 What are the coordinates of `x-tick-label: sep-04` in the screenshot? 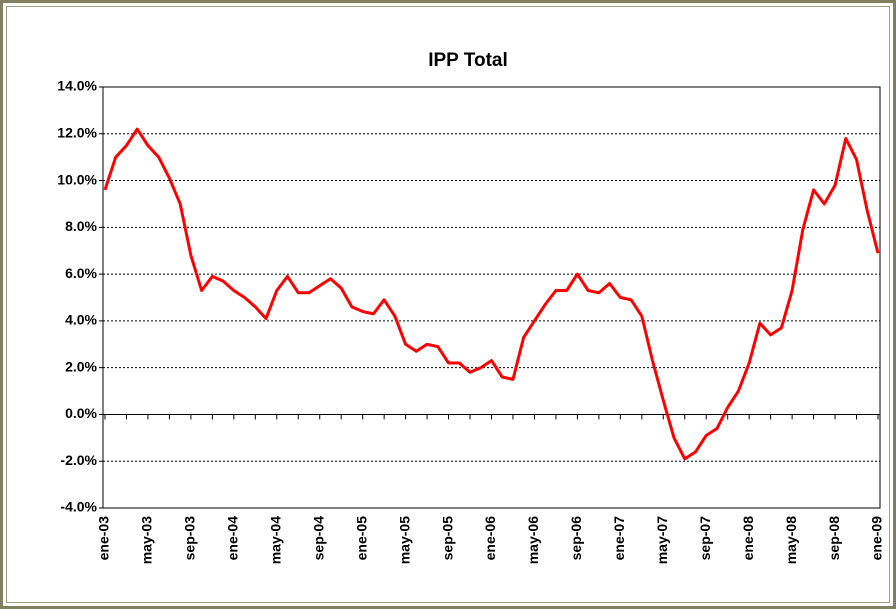 It's located at (318, 538).